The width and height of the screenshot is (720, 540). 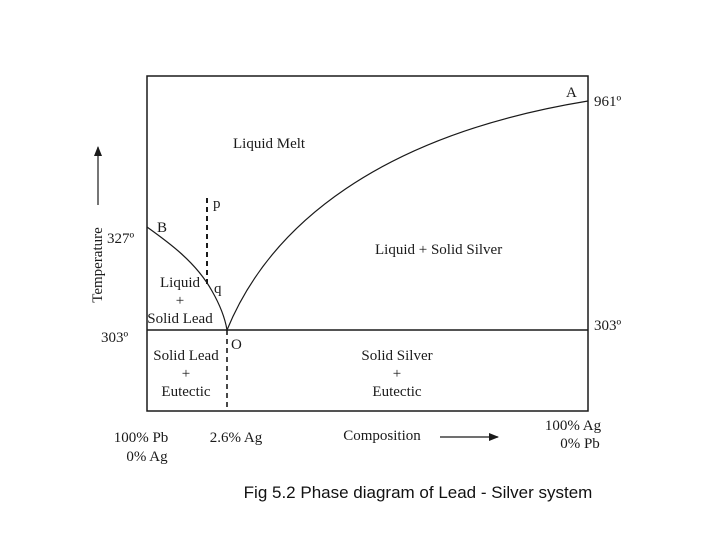 I want to click on region-label-liquid-melt: Liquid Melt, so click(x=269, y=144).